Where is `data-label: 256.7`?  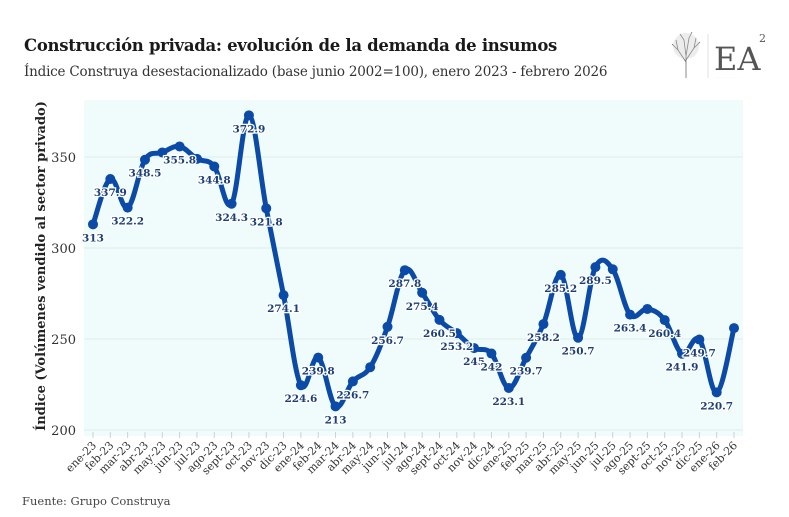
data-label: 256.7 is located at coordinates (387, 341).